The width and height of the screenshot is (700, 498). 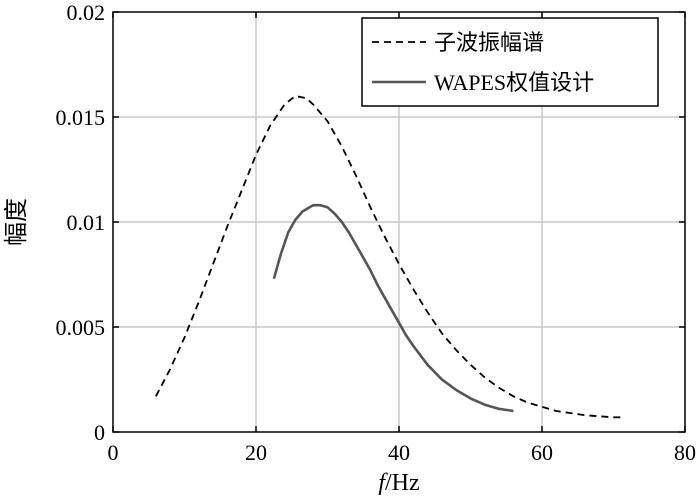 I want to click on legend: 子波振幅谱 WAPES权值设计, so click(x=510, y=62).